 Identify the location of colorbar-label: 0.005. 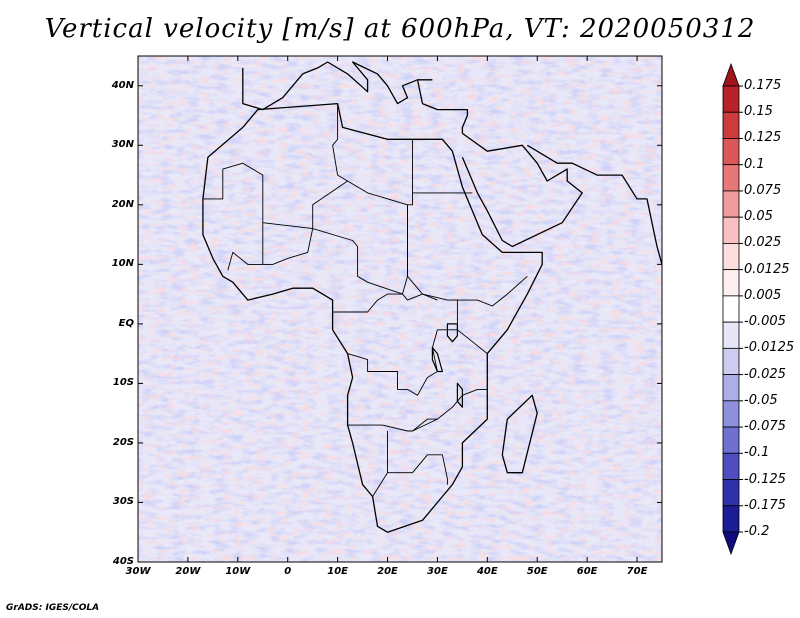
(763, 295).